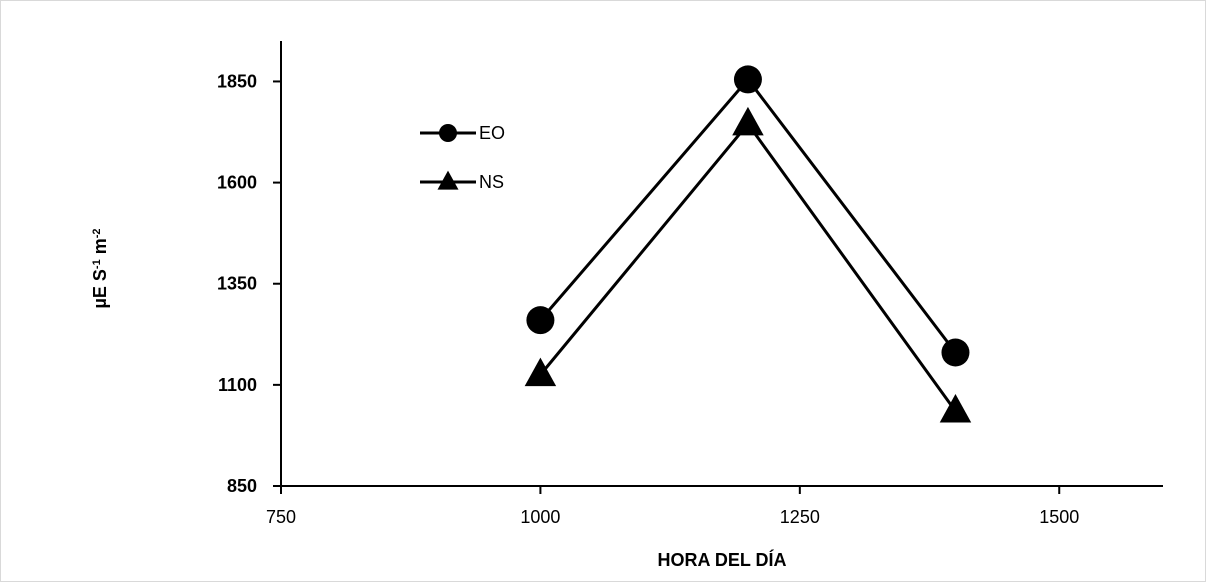 The image size is (1206, 583). Describe the element at coordinates (462, 157) in the screenshot. I see `legend: EO NS` at that location.